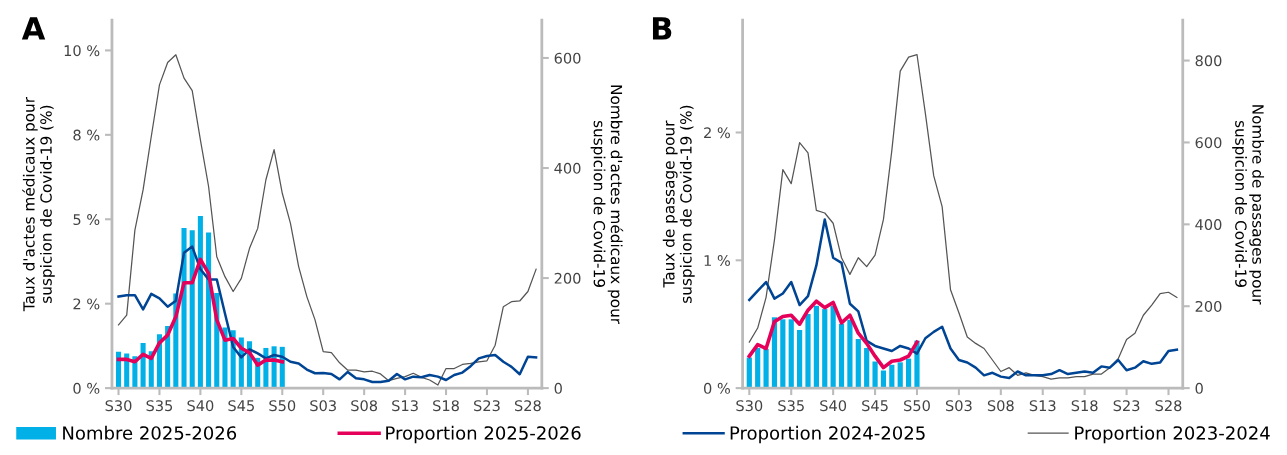 The width and height of the screenshot is (1287, 455). What do you see at coordinates (1248, 205) in the screenshot?
I see `y2-axis-title: Nombre de passages pour suspicion de Covid-19` at bounding box center [1248, 205].